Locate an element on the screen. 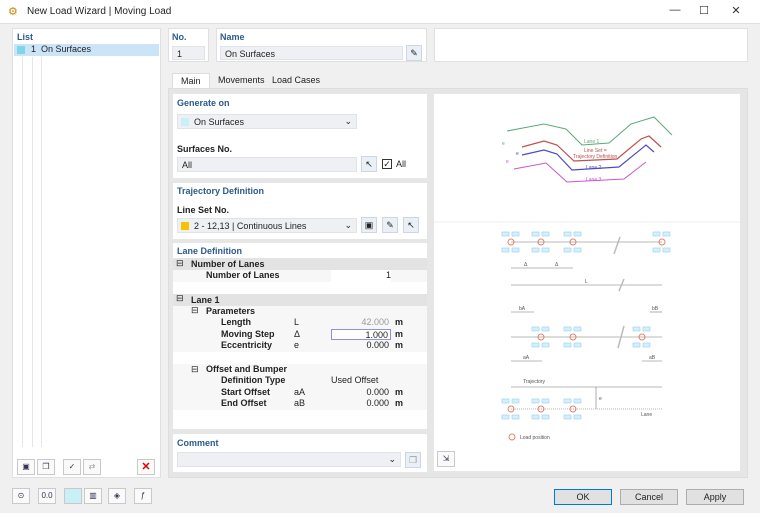 This screenshot has height=513, width=760. apply-button: Apply is located at coordinates (715, 497).